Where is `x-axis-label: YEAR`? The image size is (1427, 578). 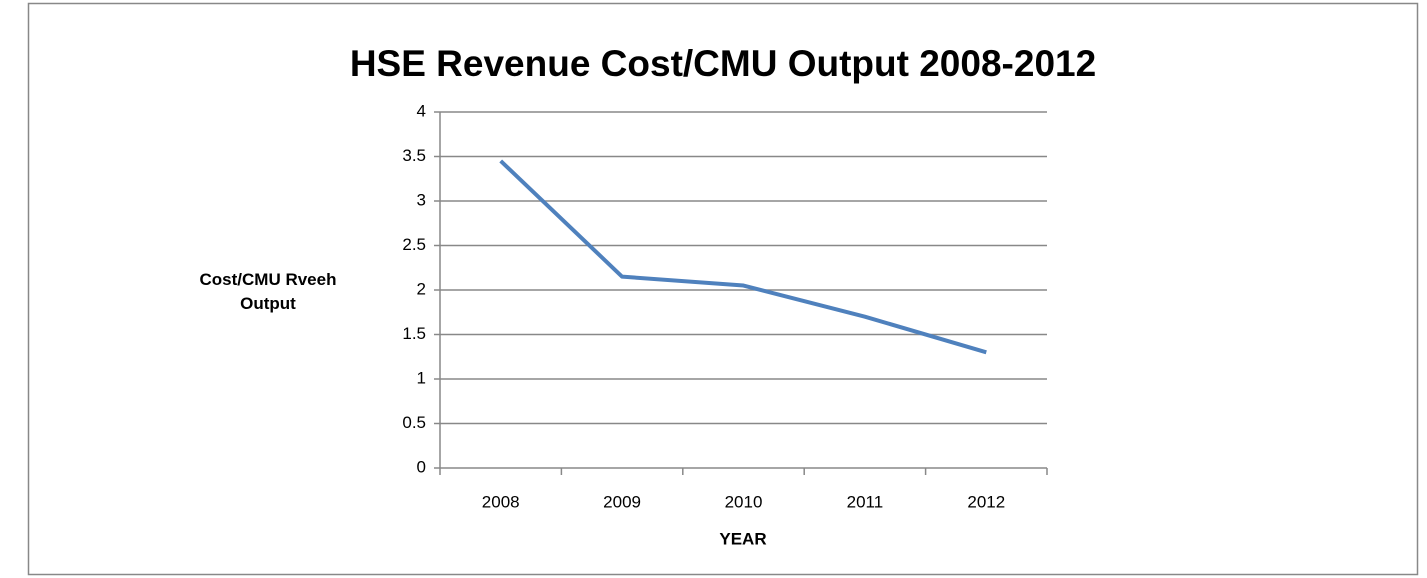
x-axis-label: YEAR is located at coordinates (742, 538).